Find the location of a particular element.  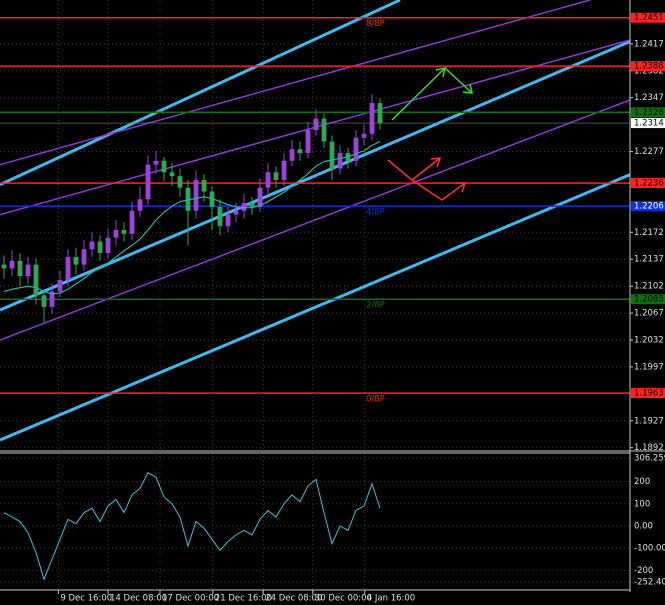

level-tag: 4/8P is located at coordinates (375, 213).